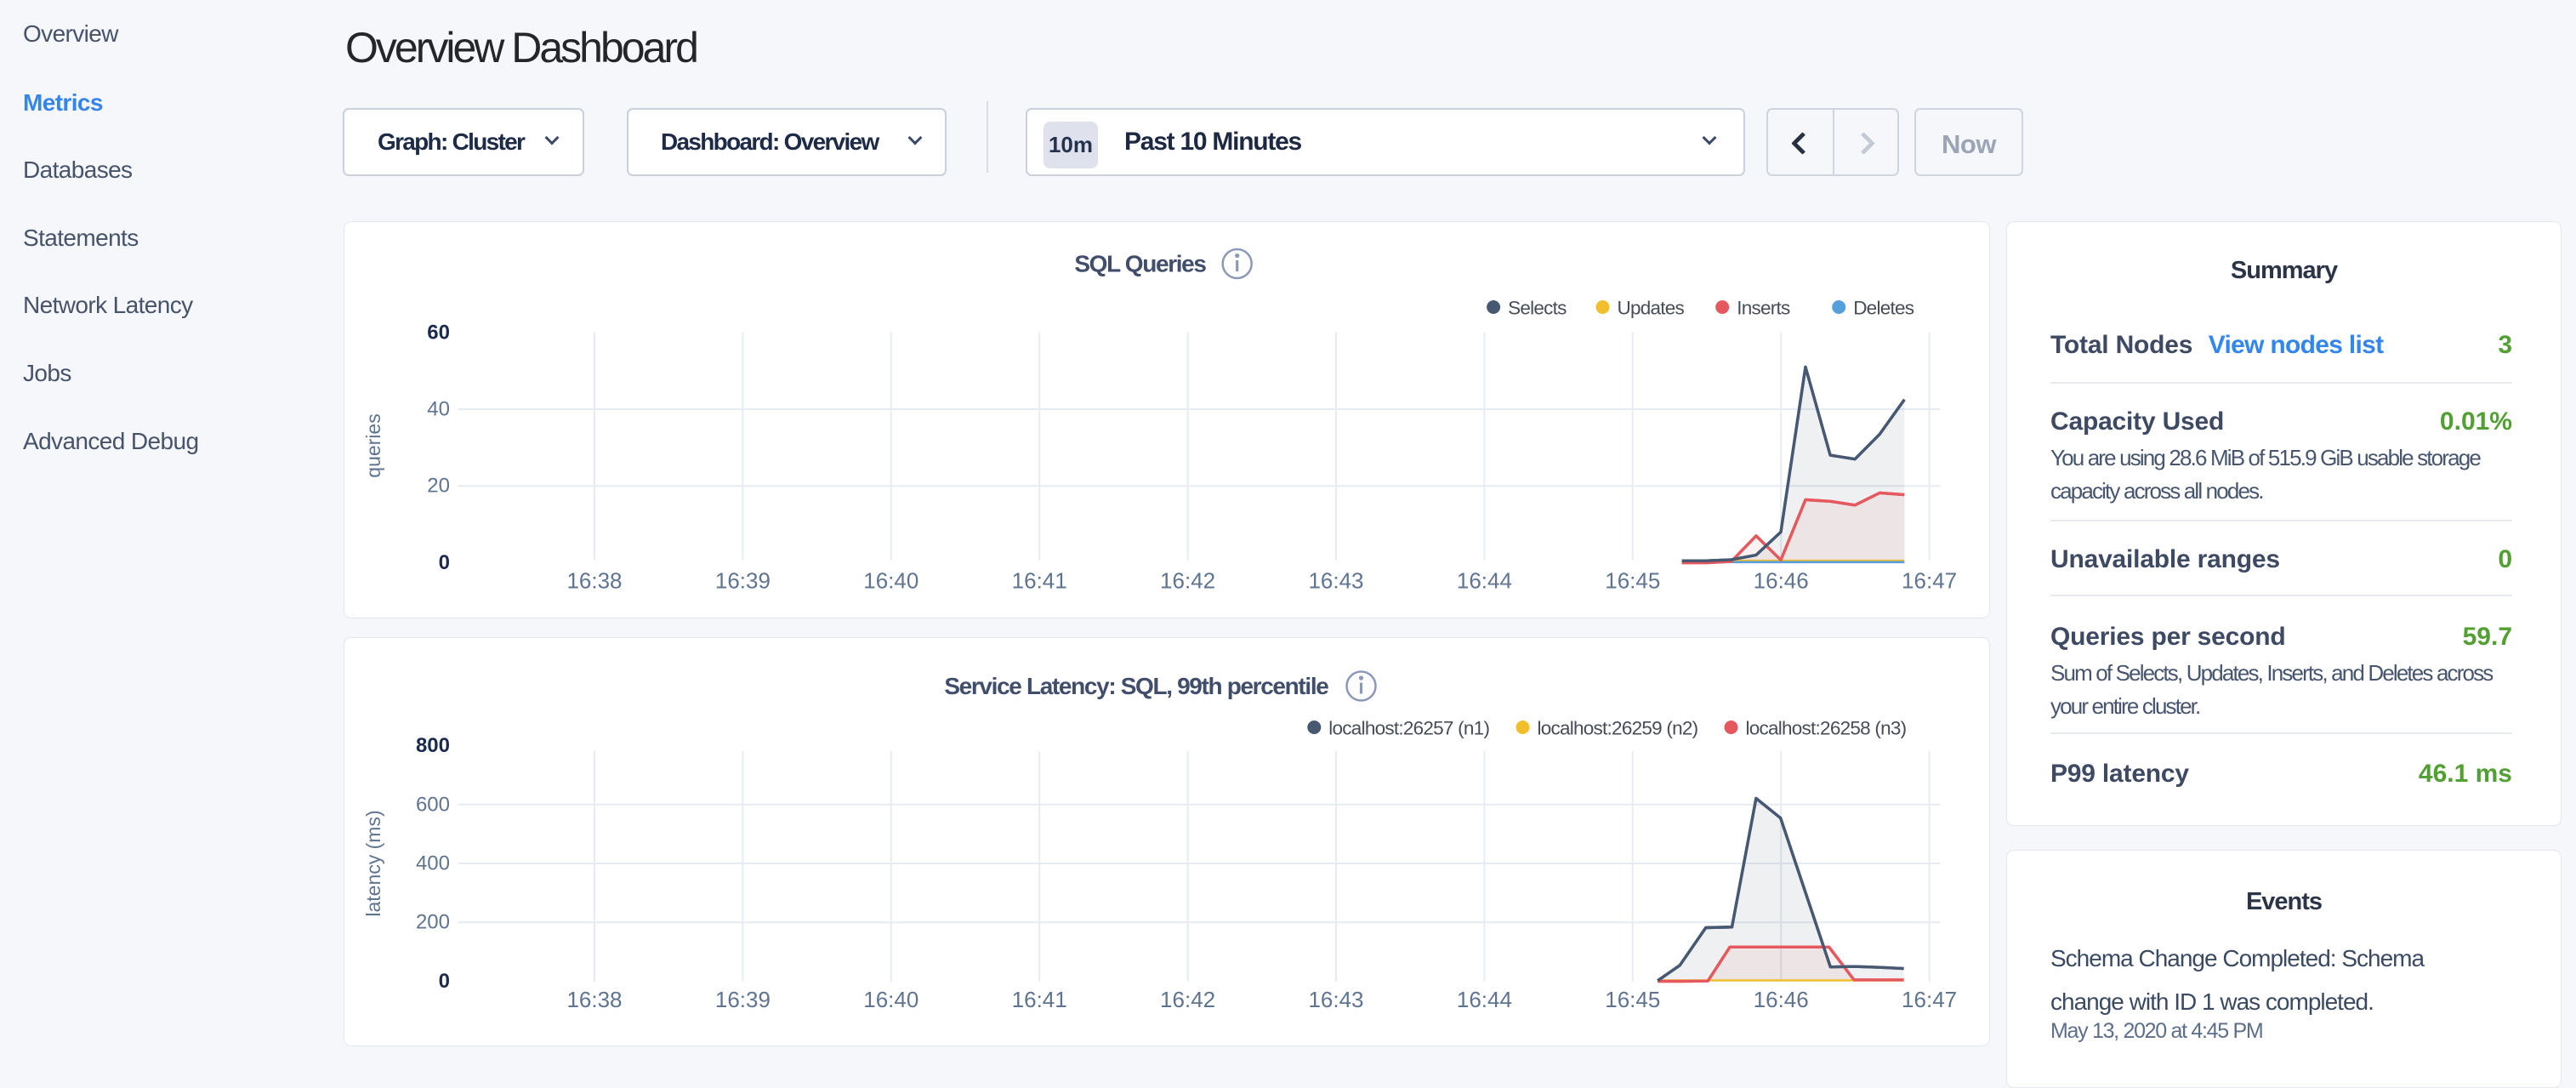 The height and width of the screenshot is (1088, 2576). I want to click on svg-text: 20, so click(438, 485).